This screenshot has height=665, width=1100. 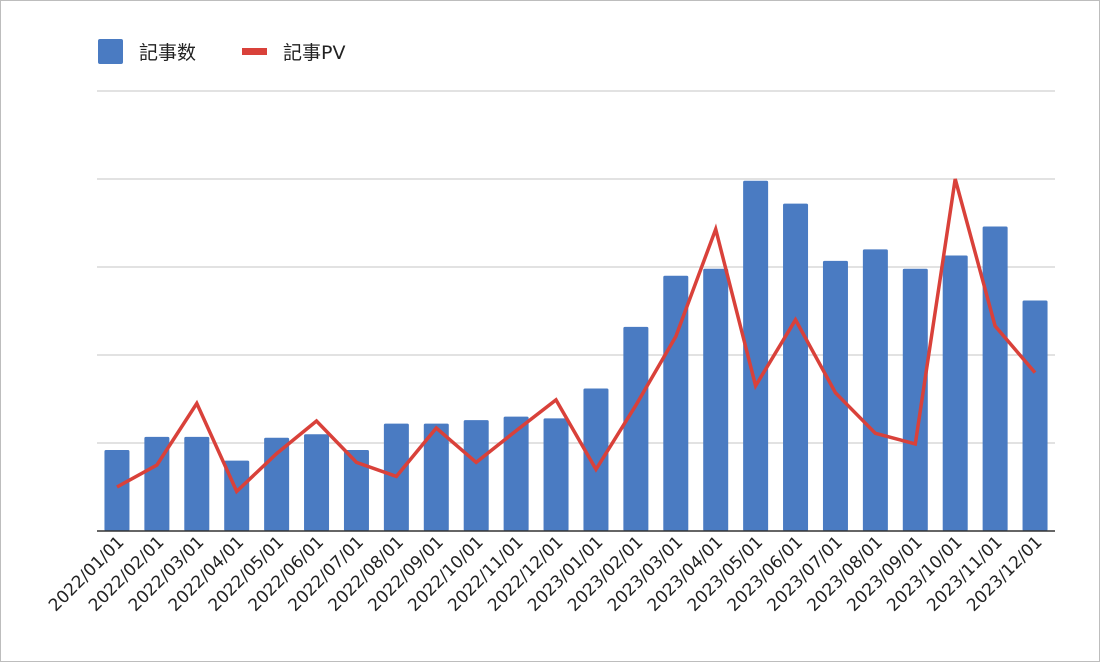 I want to click on legend-swatch-line, so click(x=254, y=51).